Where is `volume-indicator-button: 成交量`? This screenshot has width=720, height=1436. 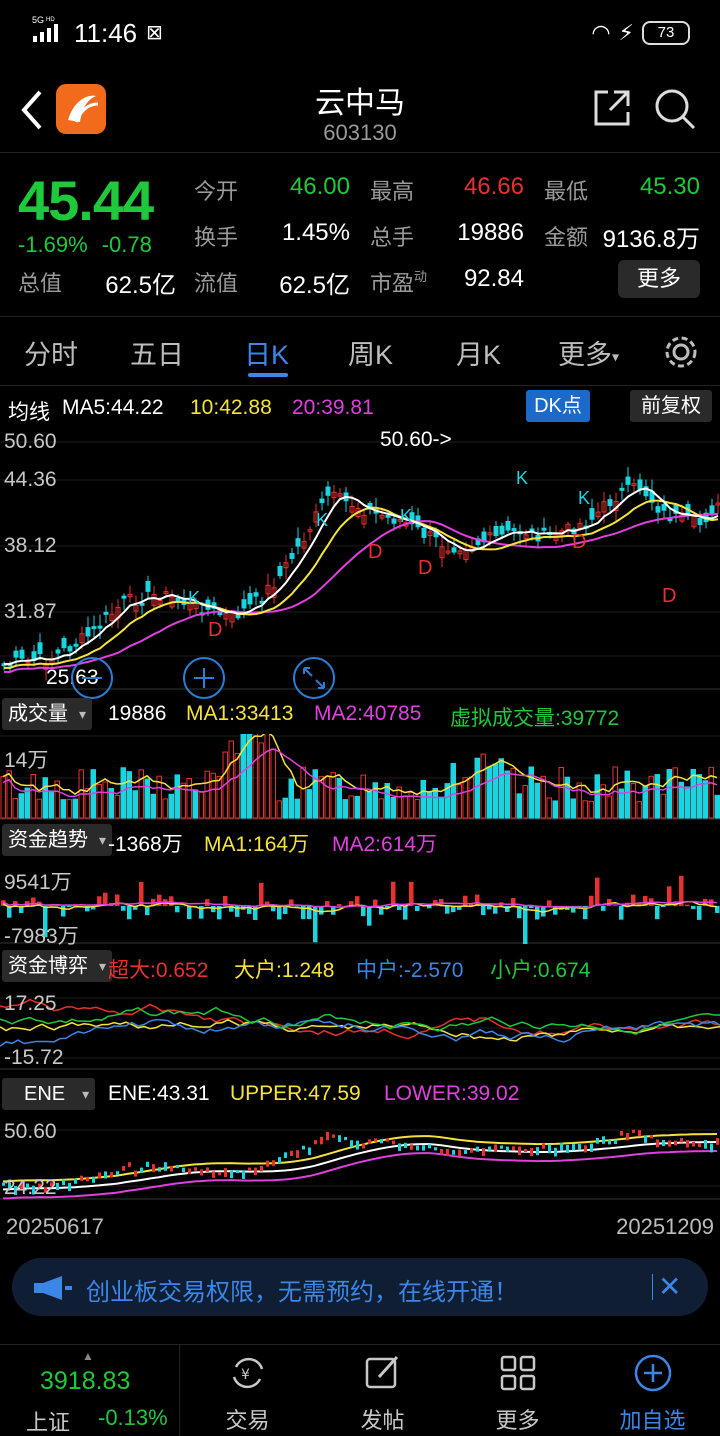
volume-indicator-button: 成交量 is located at coordinates (47, 714).